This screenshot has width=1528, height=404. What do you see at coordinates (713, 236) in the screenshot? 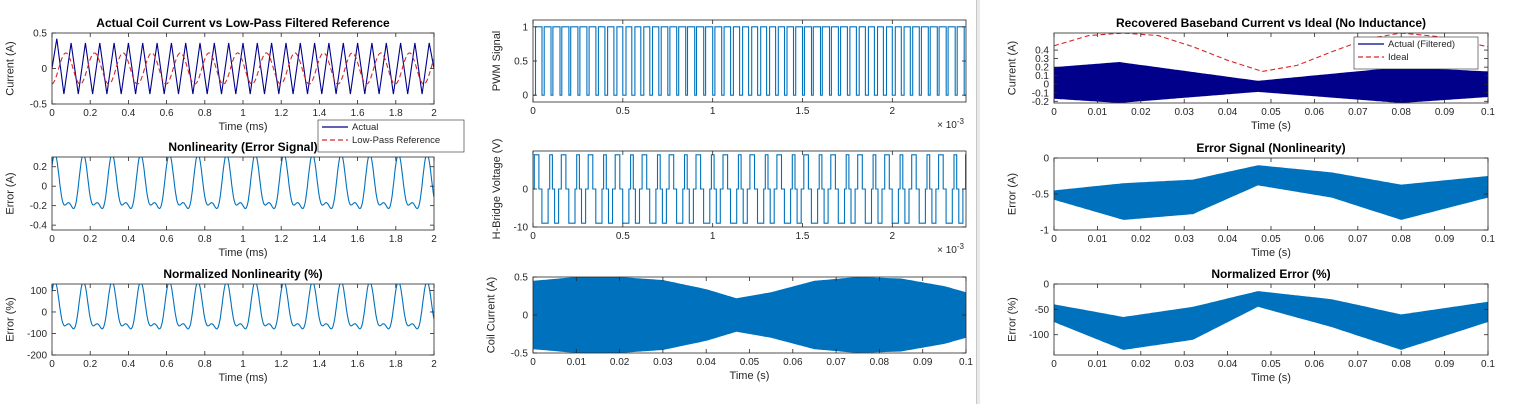
I see `x-tick-label: 1` at bounding box center [713, 236].